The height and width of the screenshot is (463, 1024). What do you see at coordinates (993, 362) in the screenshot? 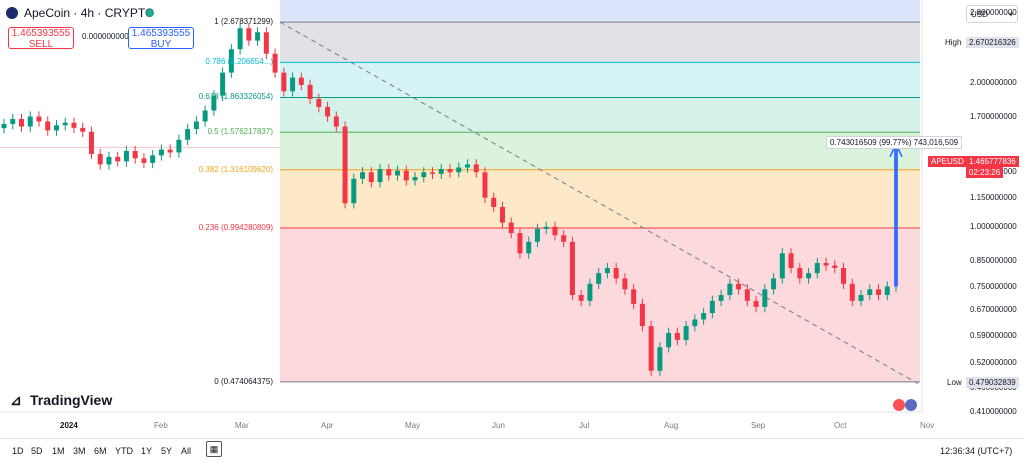
I see `price-tick-label: 0.520000000` at bounding box center [993, 362].